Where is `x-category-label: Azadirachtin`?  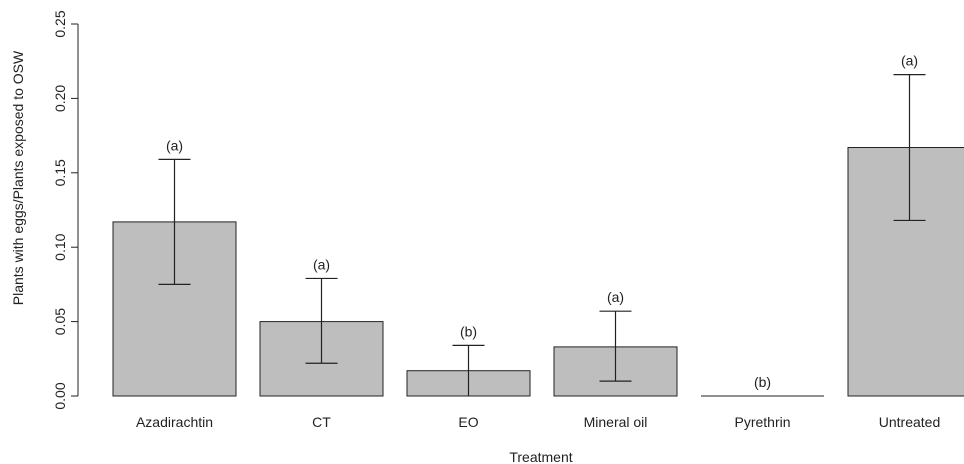
x-category-label: Azadirachtin is located at coordinates (174, 422).